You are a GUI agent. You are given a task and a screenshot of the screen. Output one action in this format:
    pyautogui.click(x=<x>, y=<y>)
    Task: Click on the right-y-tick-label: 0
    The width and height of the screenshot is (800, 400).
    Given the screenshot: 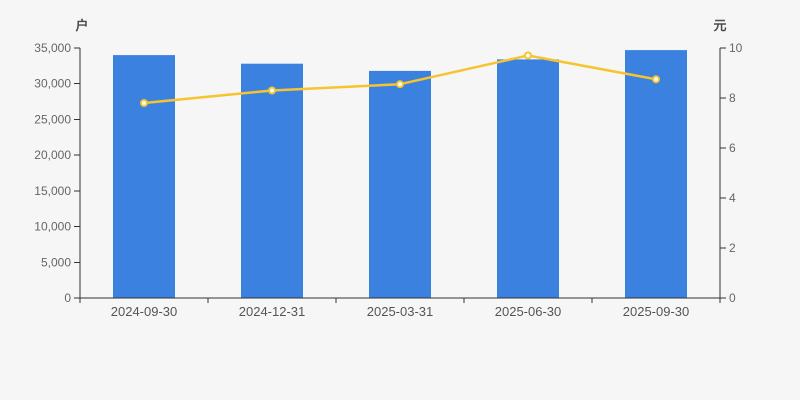 What is the action you would take?
    pyautogui.click(x=732, y=298)
    